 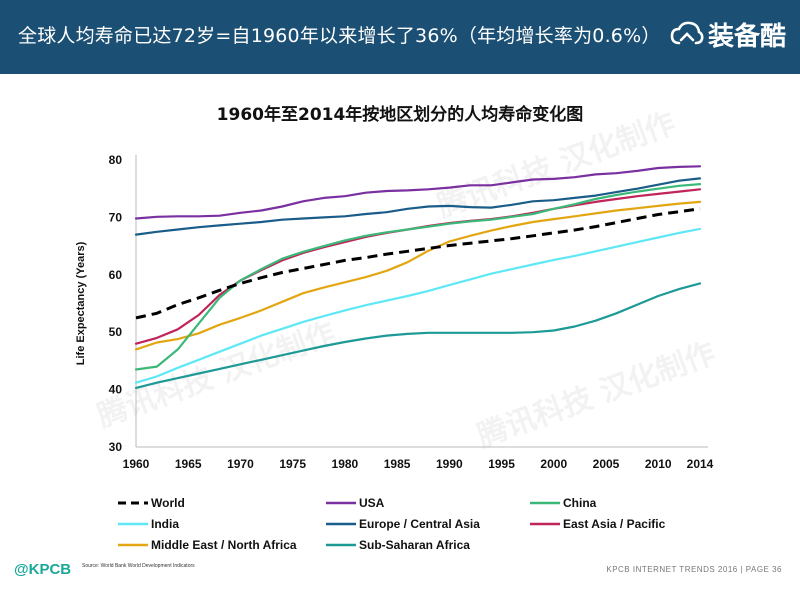 I want to click on y-tick-label: 30, so click(x=116, y=447).